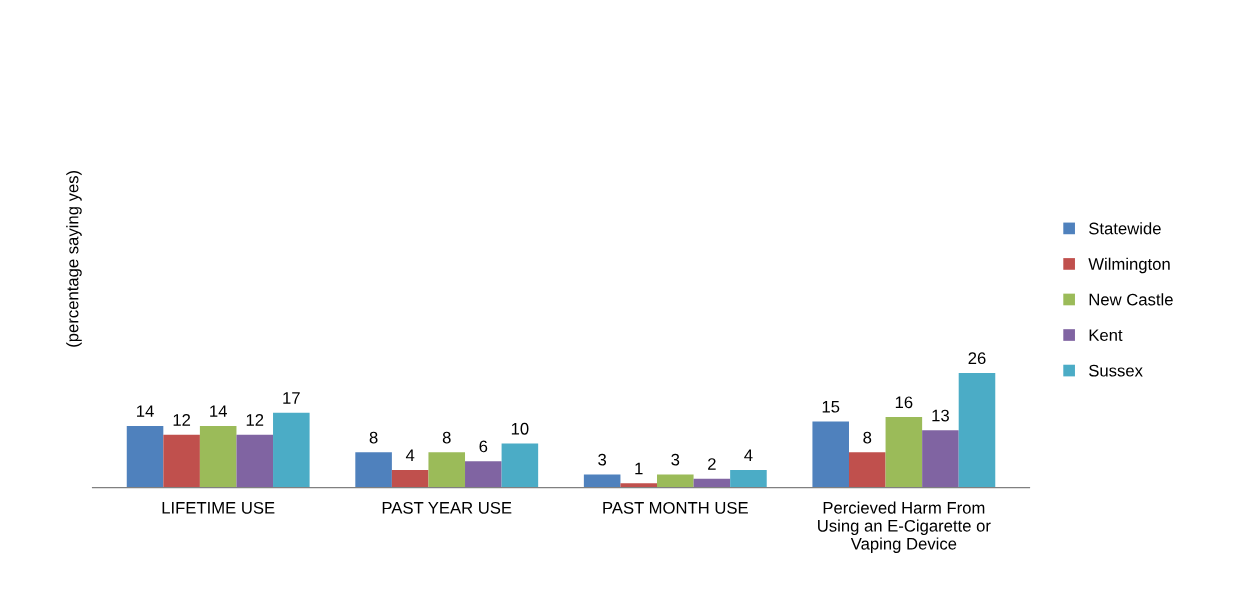  I want to click on data-label: 6, so click(483, 446).